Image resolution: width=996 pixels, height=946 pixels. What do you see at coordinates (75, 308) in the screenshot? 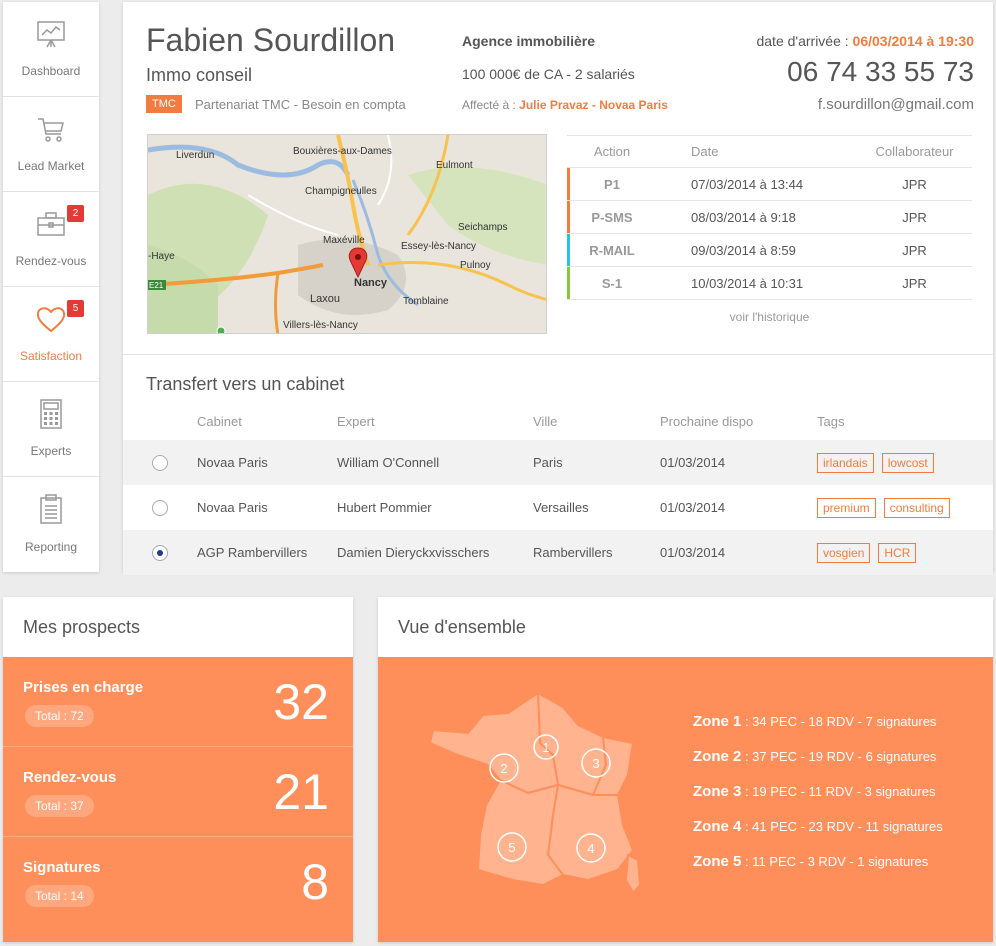
I see `notification-badge: 5` at bounding box center [75, 308].